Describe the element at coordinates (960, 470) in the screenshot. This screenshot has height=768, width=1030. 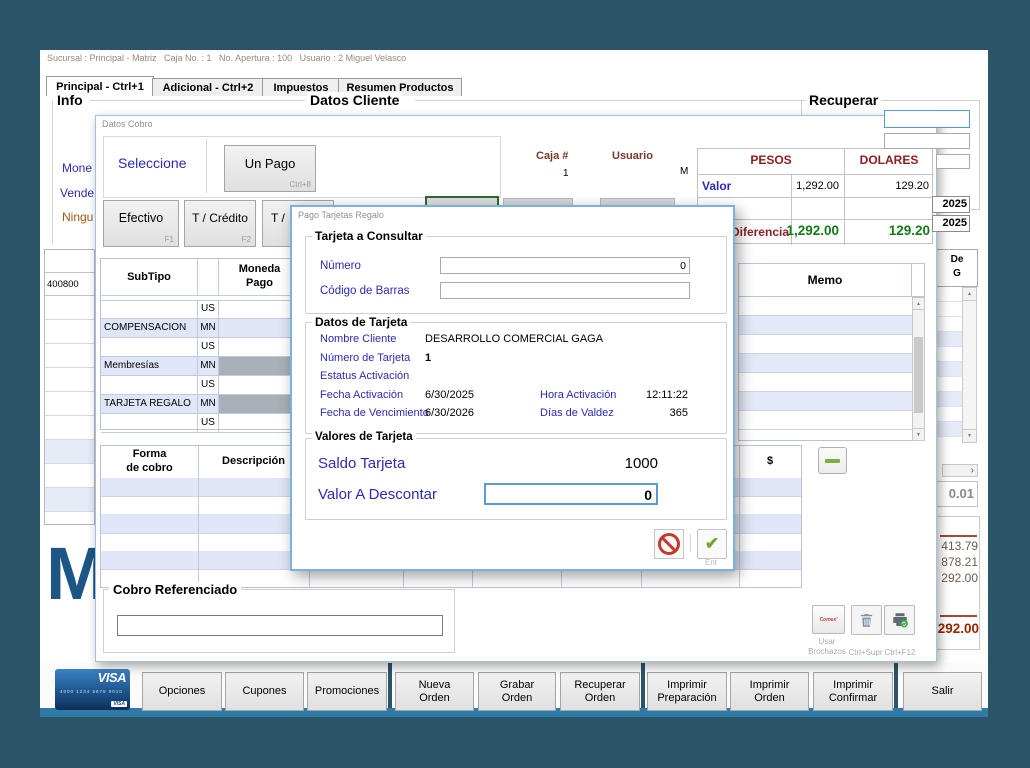
I see `scroll-right-icon: ›` at that location.